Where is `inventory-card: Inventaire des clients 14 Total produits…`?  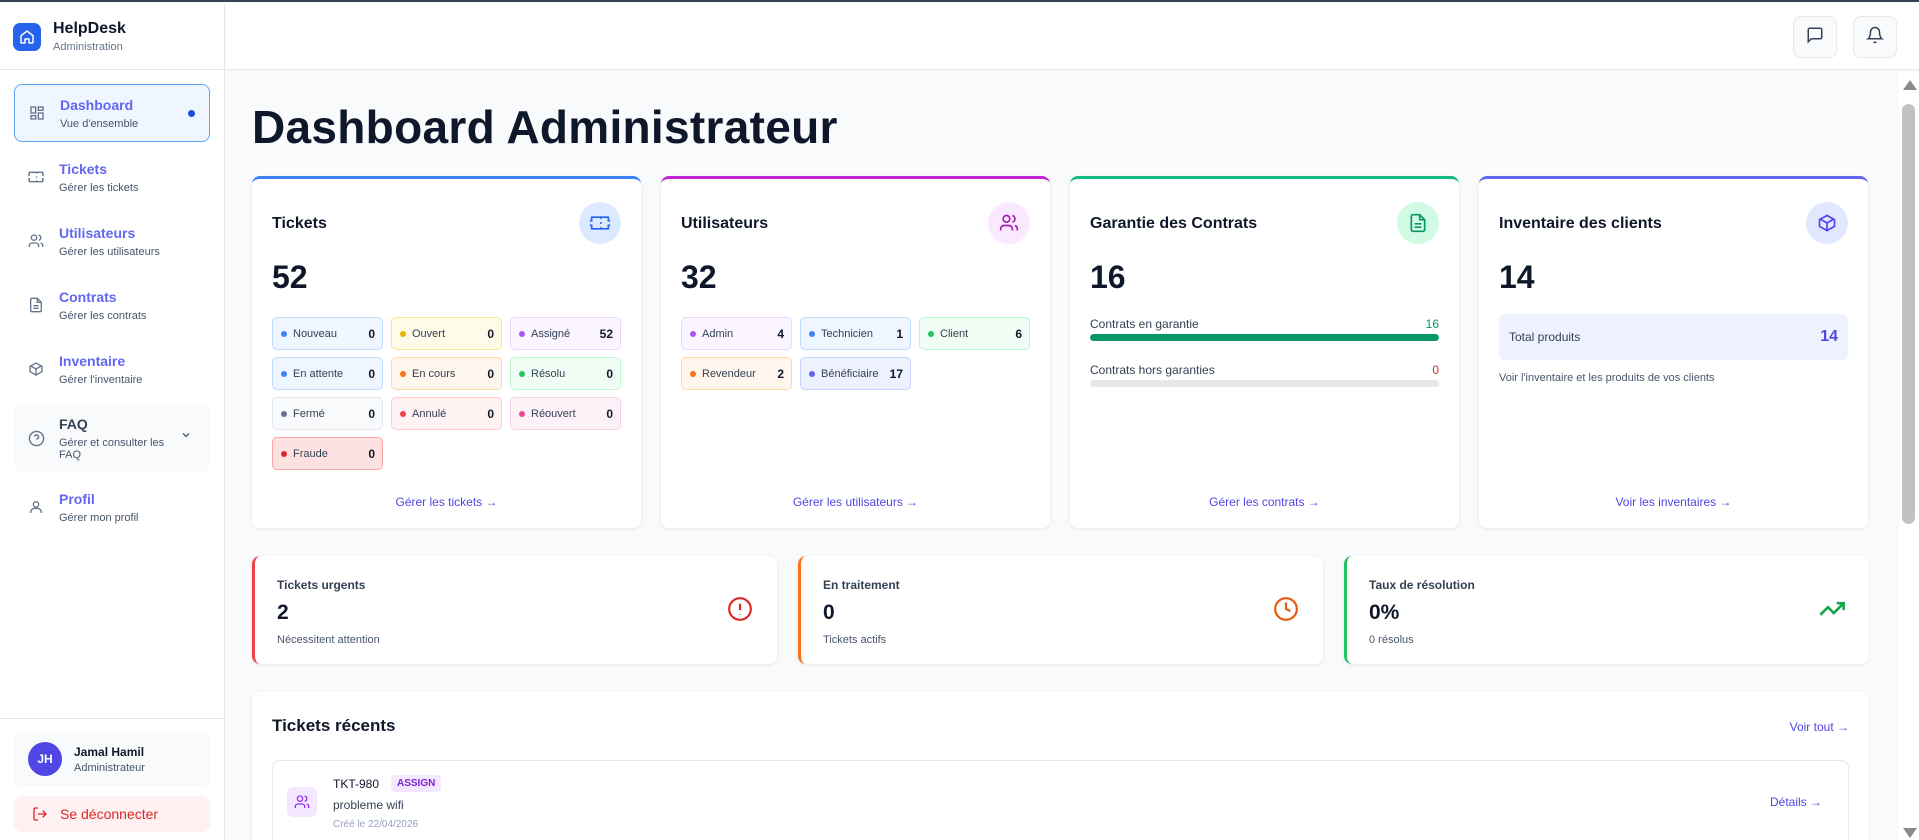 inventory-card: Inventaire des clients 14 Total produits… is located at coordinates (1673, 352).